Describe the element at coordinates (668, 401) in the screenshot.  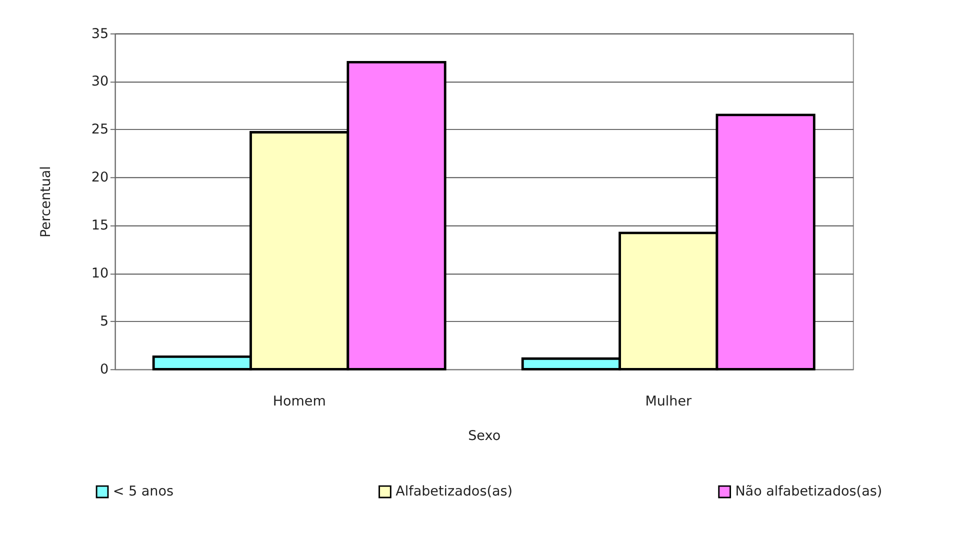
I see `x-tick-label: Mulher` at that location.